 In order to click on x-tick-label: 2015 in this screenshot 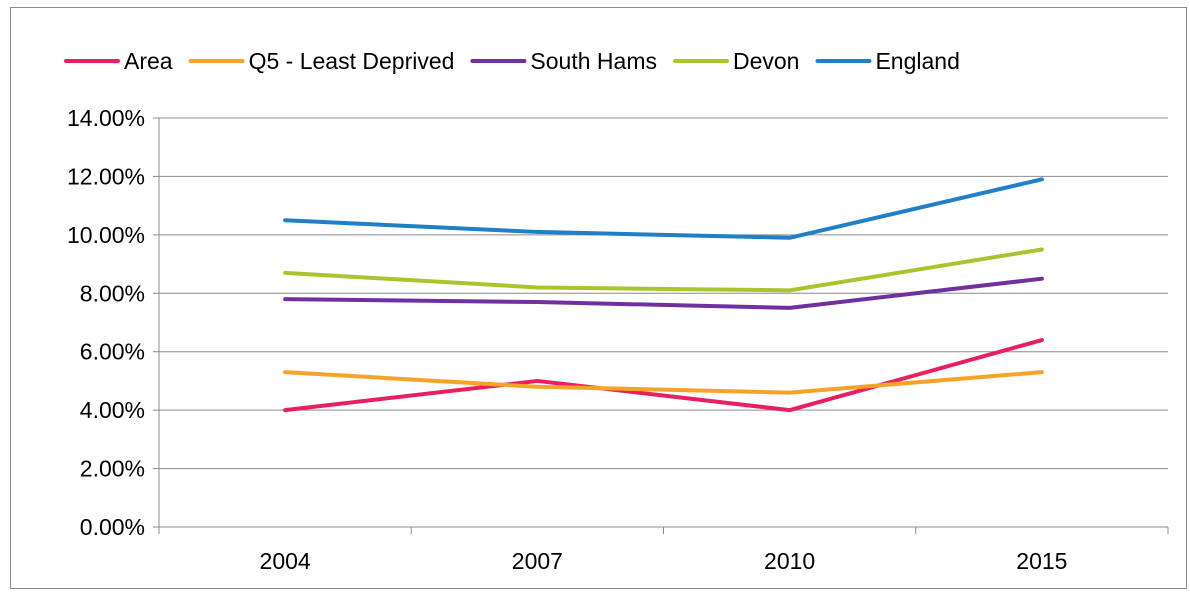, I will do `click(1041, 561)`.